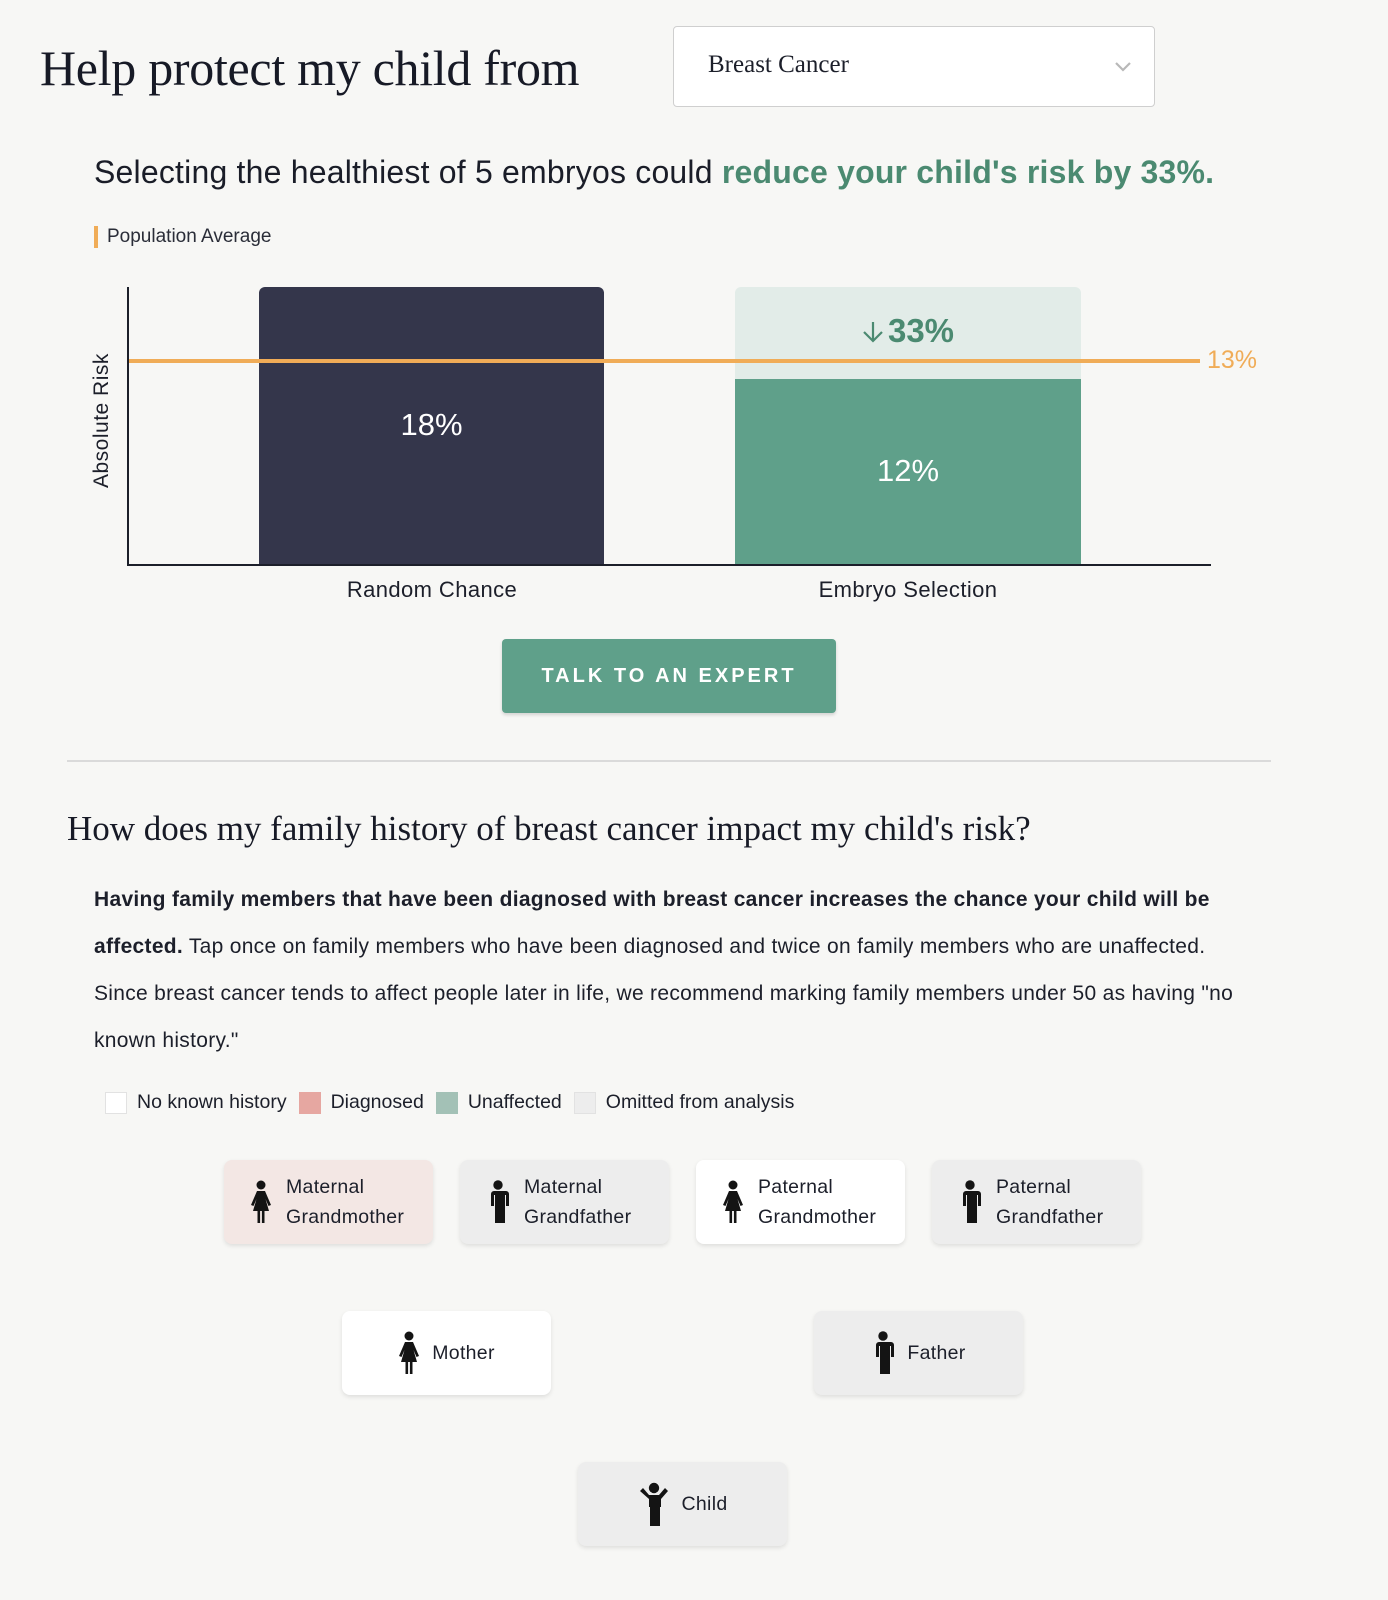 The height and width of the screenshot is (1600, 1388). What do you see at coordinates (669, 761) in the screenshot?
I see `section-divider` at bounding box center [669, 761].